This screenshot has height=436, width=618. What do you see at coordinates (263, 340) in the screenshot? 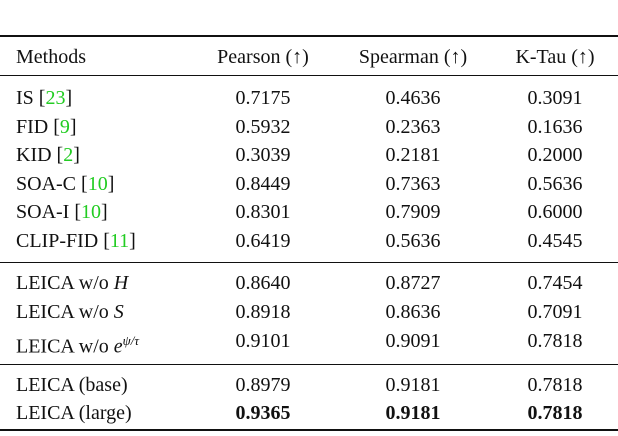
I see `value-cell: 0.9101` at bounding box center [263, 340].